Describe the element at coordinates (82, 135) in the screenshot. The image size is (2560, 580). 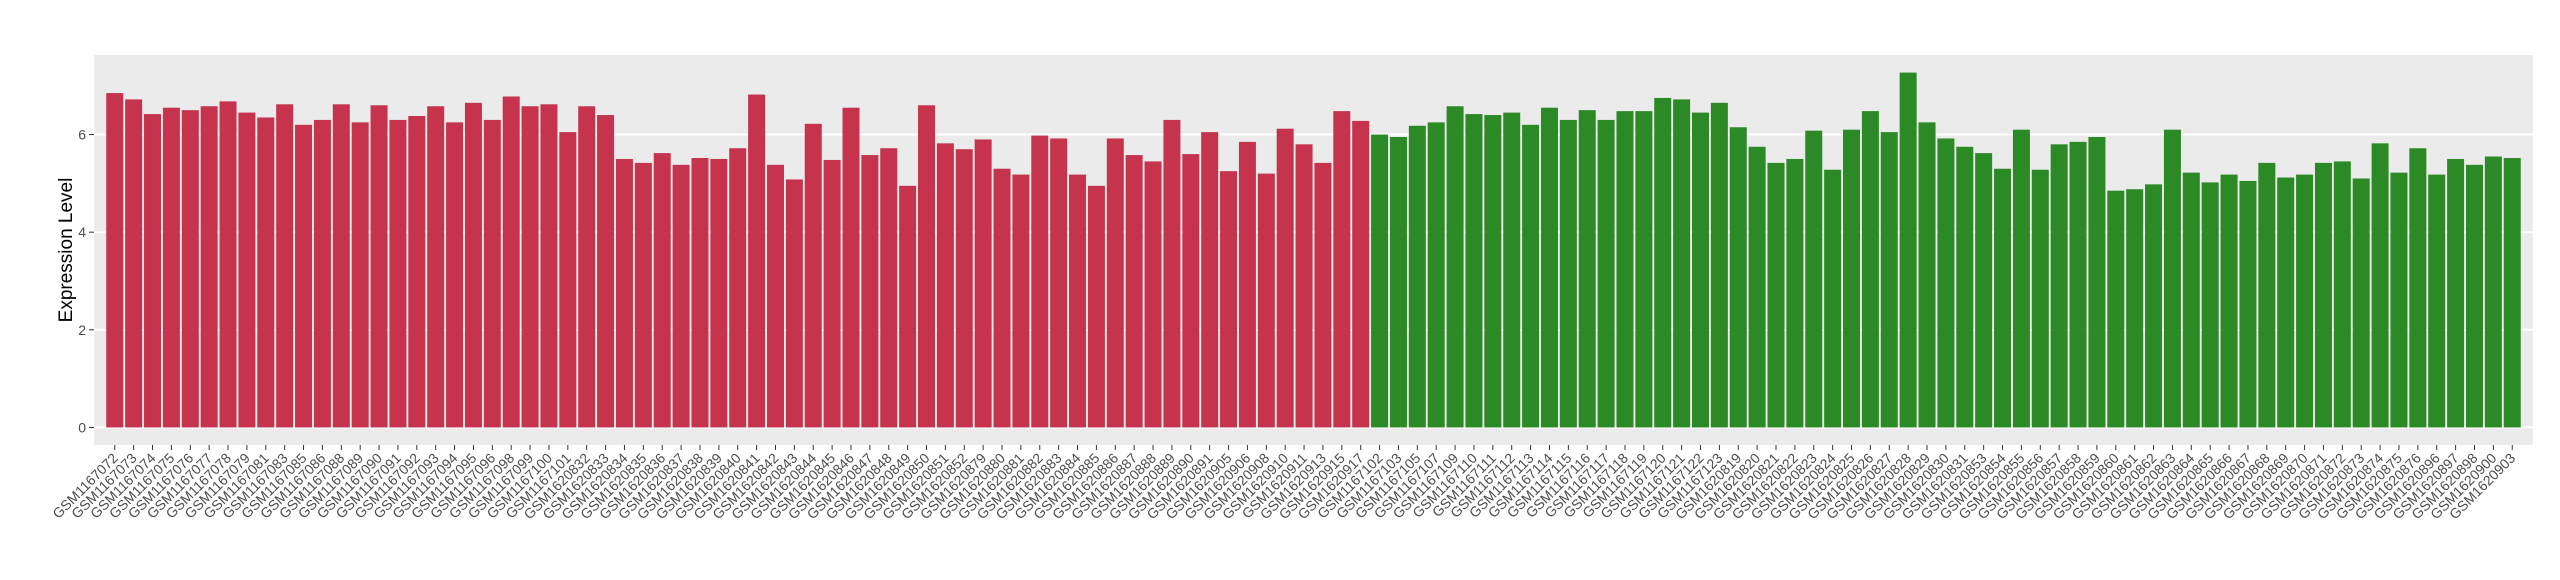
I see `y-tick-label: 6` at that location.